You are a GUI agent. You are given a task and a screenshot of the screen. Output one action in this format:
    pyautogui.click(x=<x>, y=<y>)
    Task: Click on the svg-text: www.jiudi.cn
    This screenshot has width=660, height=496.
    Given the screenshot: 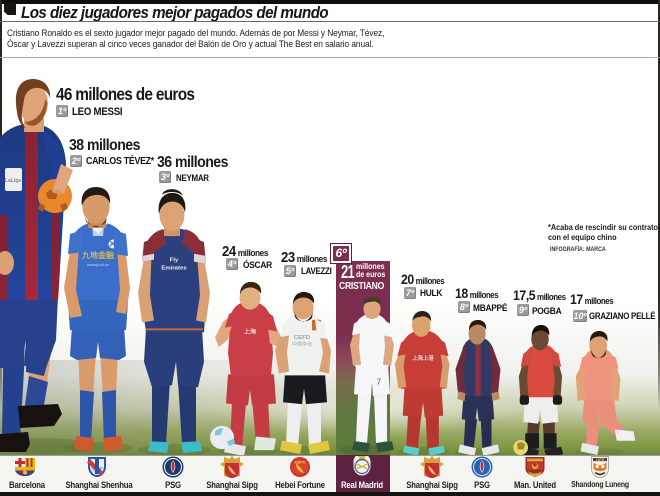 What is the action you would take?
    pyautogui.click(x=98, y=264)
    